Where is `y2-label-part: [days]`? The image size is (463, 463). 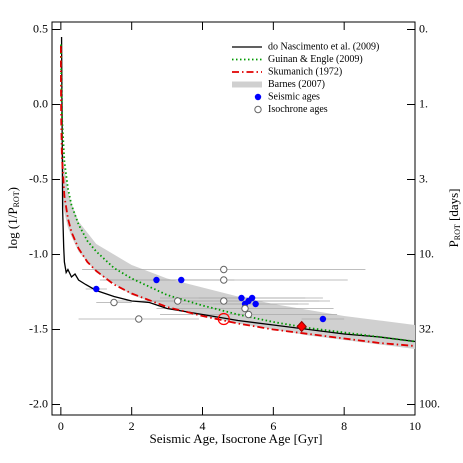
y2-label-part: [days] is located at coordinates (453, 207).